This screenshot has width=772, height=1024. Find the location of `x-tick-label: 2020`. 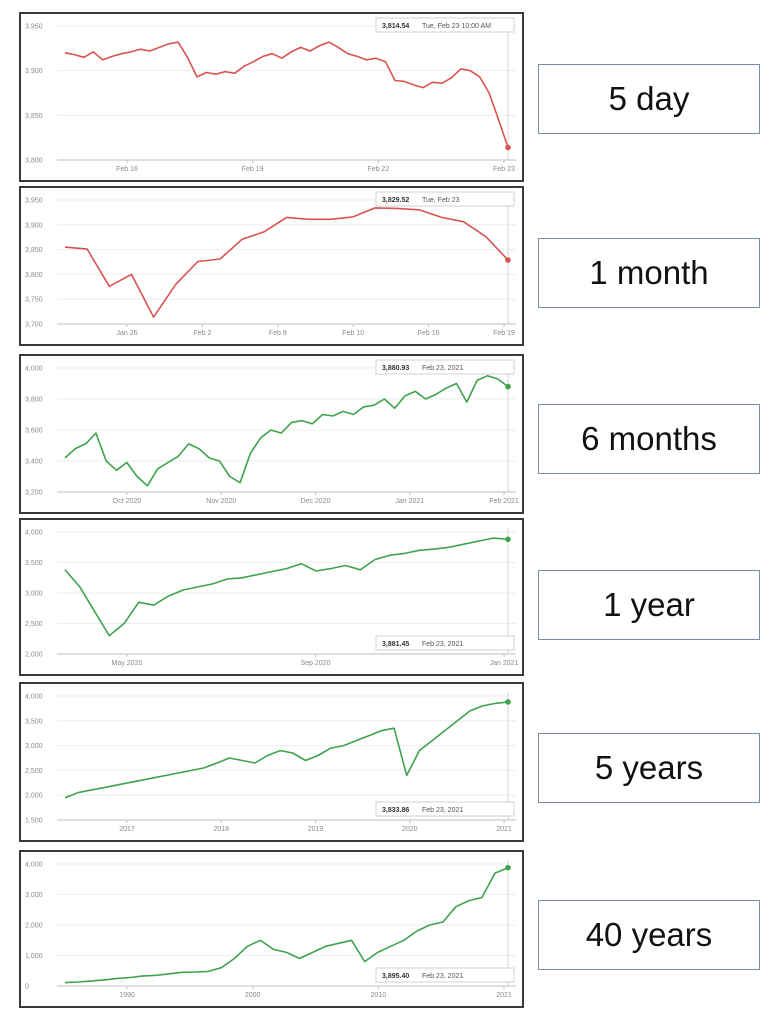

x-tick-label: 2020 is located at coordinates (410, 829).